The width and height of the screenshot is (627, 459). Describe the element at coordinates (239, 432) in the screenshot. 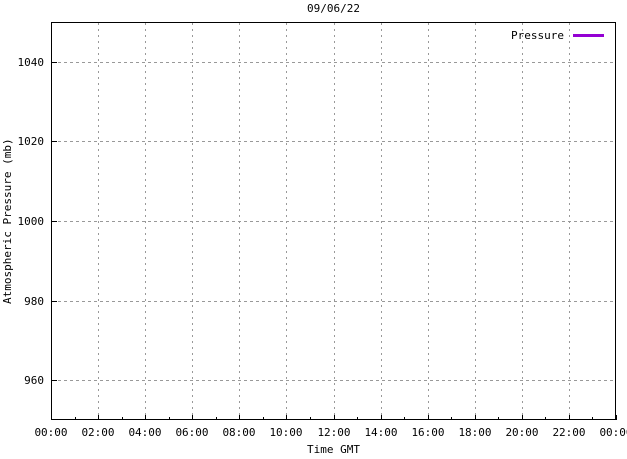

I see `x-tick-label: 08:00` at that location.